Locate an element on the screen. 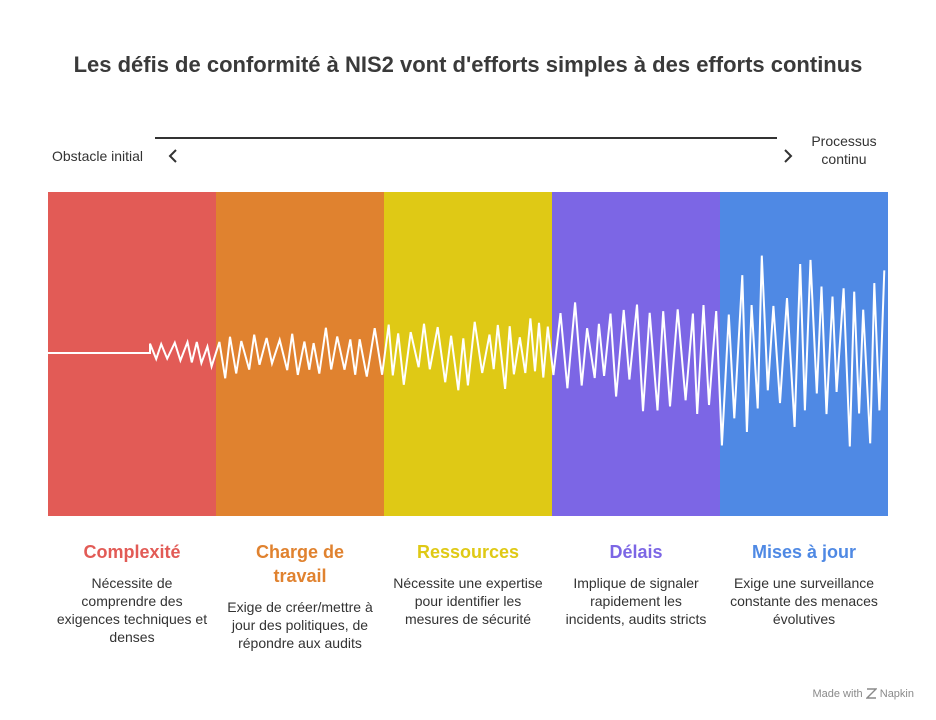  napkin-brand: Napkin is located at coordinates (896, 694).